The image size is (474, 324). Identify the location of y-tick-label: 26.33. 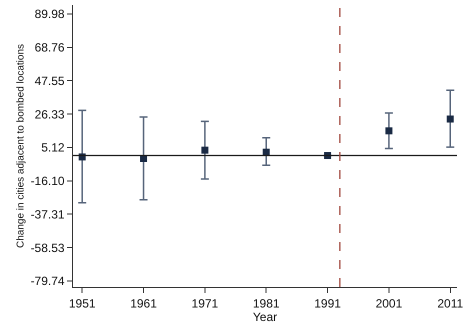
(49, 114).